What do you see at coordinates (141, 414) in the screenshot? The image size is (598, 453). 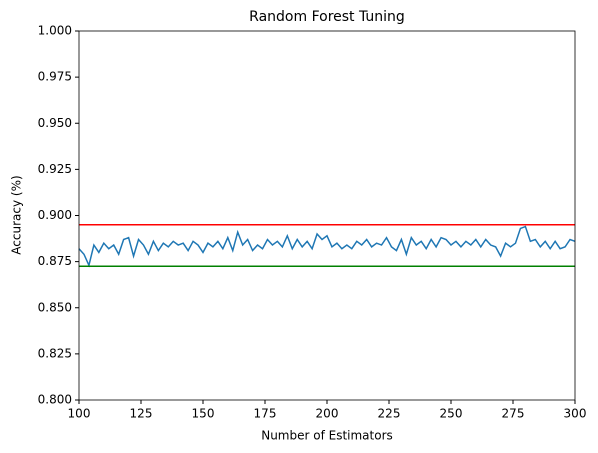 I see `x-tick-label: 125` at bounding box center [141, 414].